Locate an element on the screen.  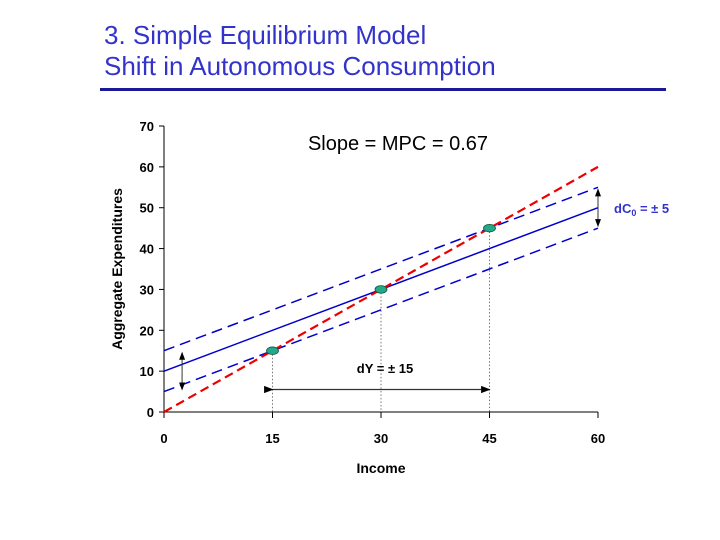
x-tick-label: 30 is located at coordinates (381, 438).